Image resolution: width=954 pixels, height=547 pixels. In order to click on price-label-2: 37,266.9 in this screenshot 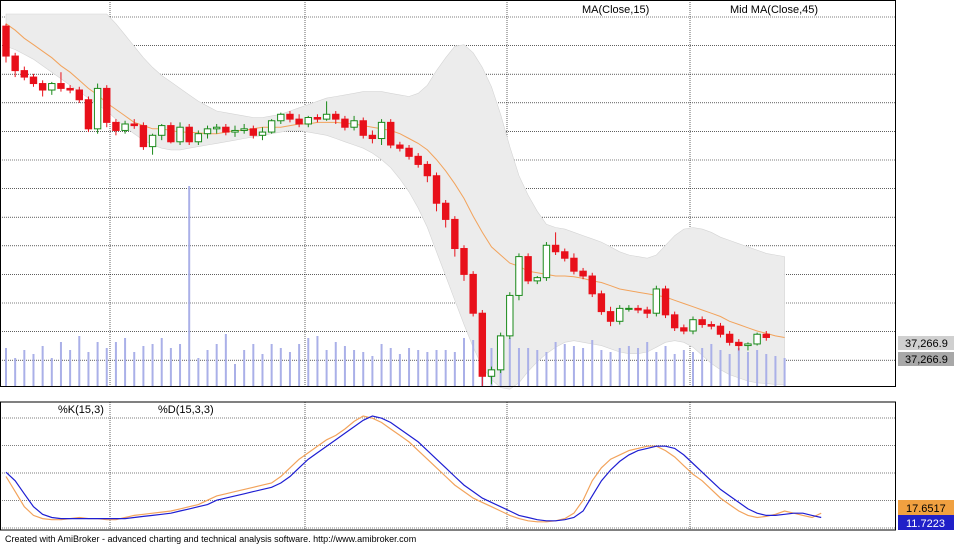, I will do `click(926, 360)`.